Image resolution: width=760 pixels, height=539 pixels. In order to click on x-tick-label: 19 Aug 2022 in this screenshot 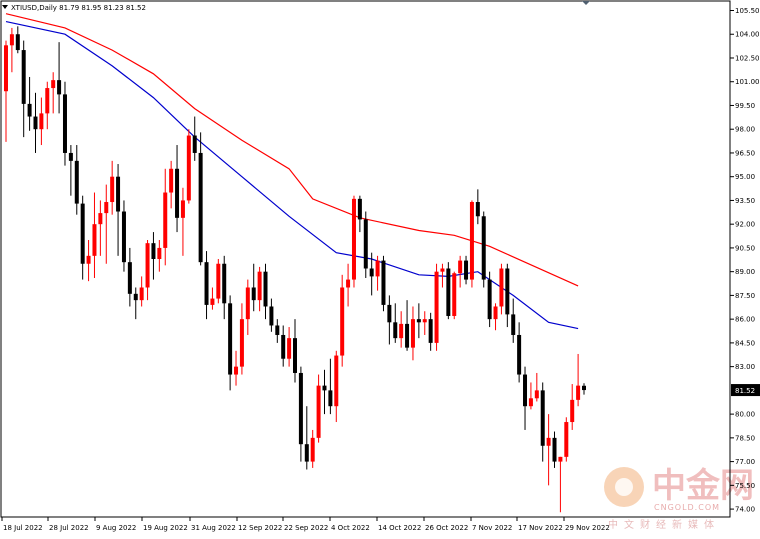, I will do `click(165, 528)`.